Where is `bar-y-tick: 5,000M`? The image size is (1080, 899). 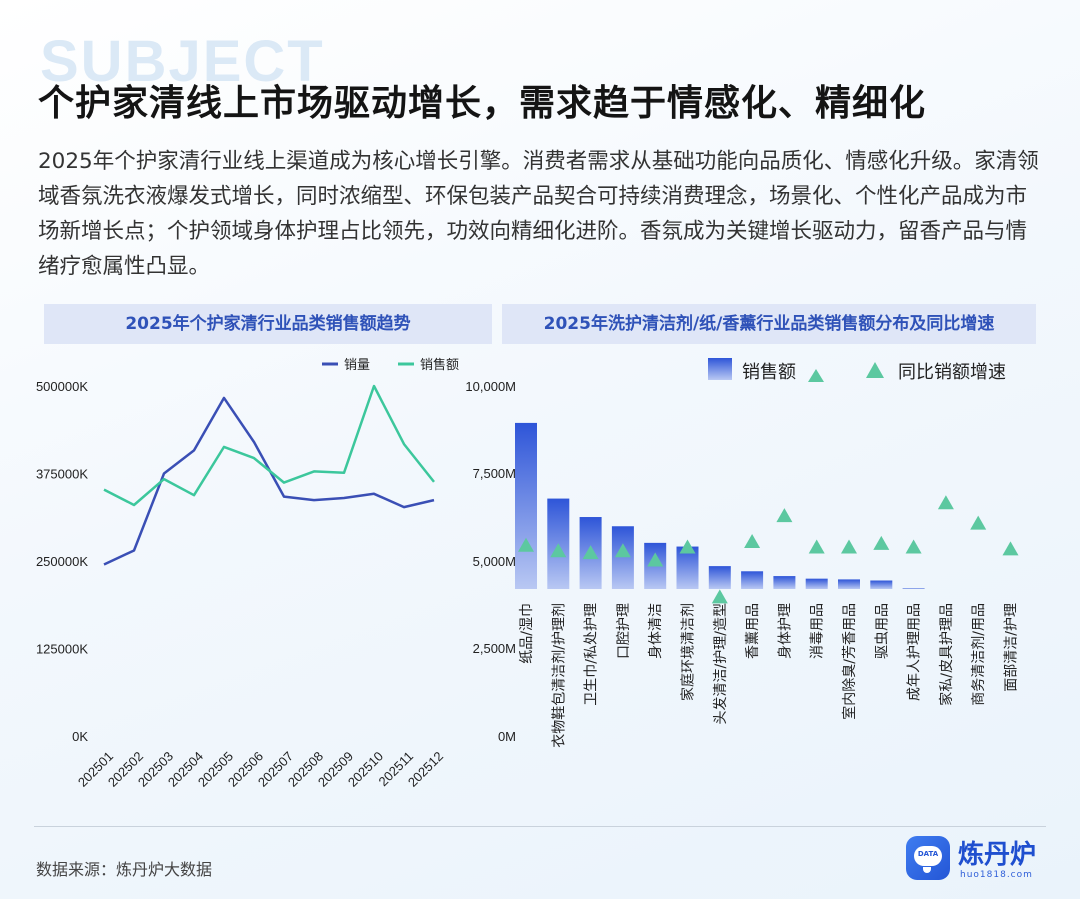
bar-y-tick: 5,000M is located at coordinates (494, 561).